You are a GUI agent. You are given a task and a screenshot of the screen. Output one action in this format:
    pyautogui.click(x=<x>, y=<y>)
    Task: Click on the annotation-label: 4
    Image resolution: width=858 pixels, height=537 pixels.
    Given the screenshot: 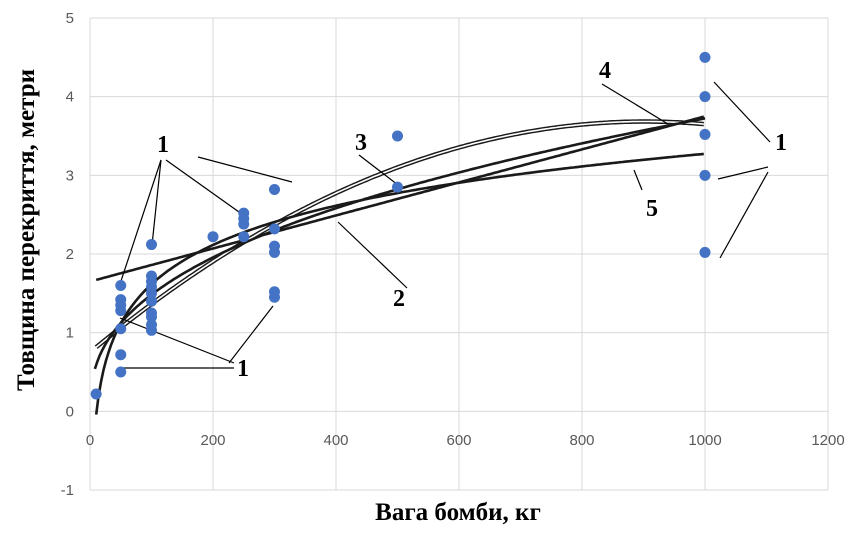 What is the action you would take?
    pyautogui.click(x=605, y=71)
    